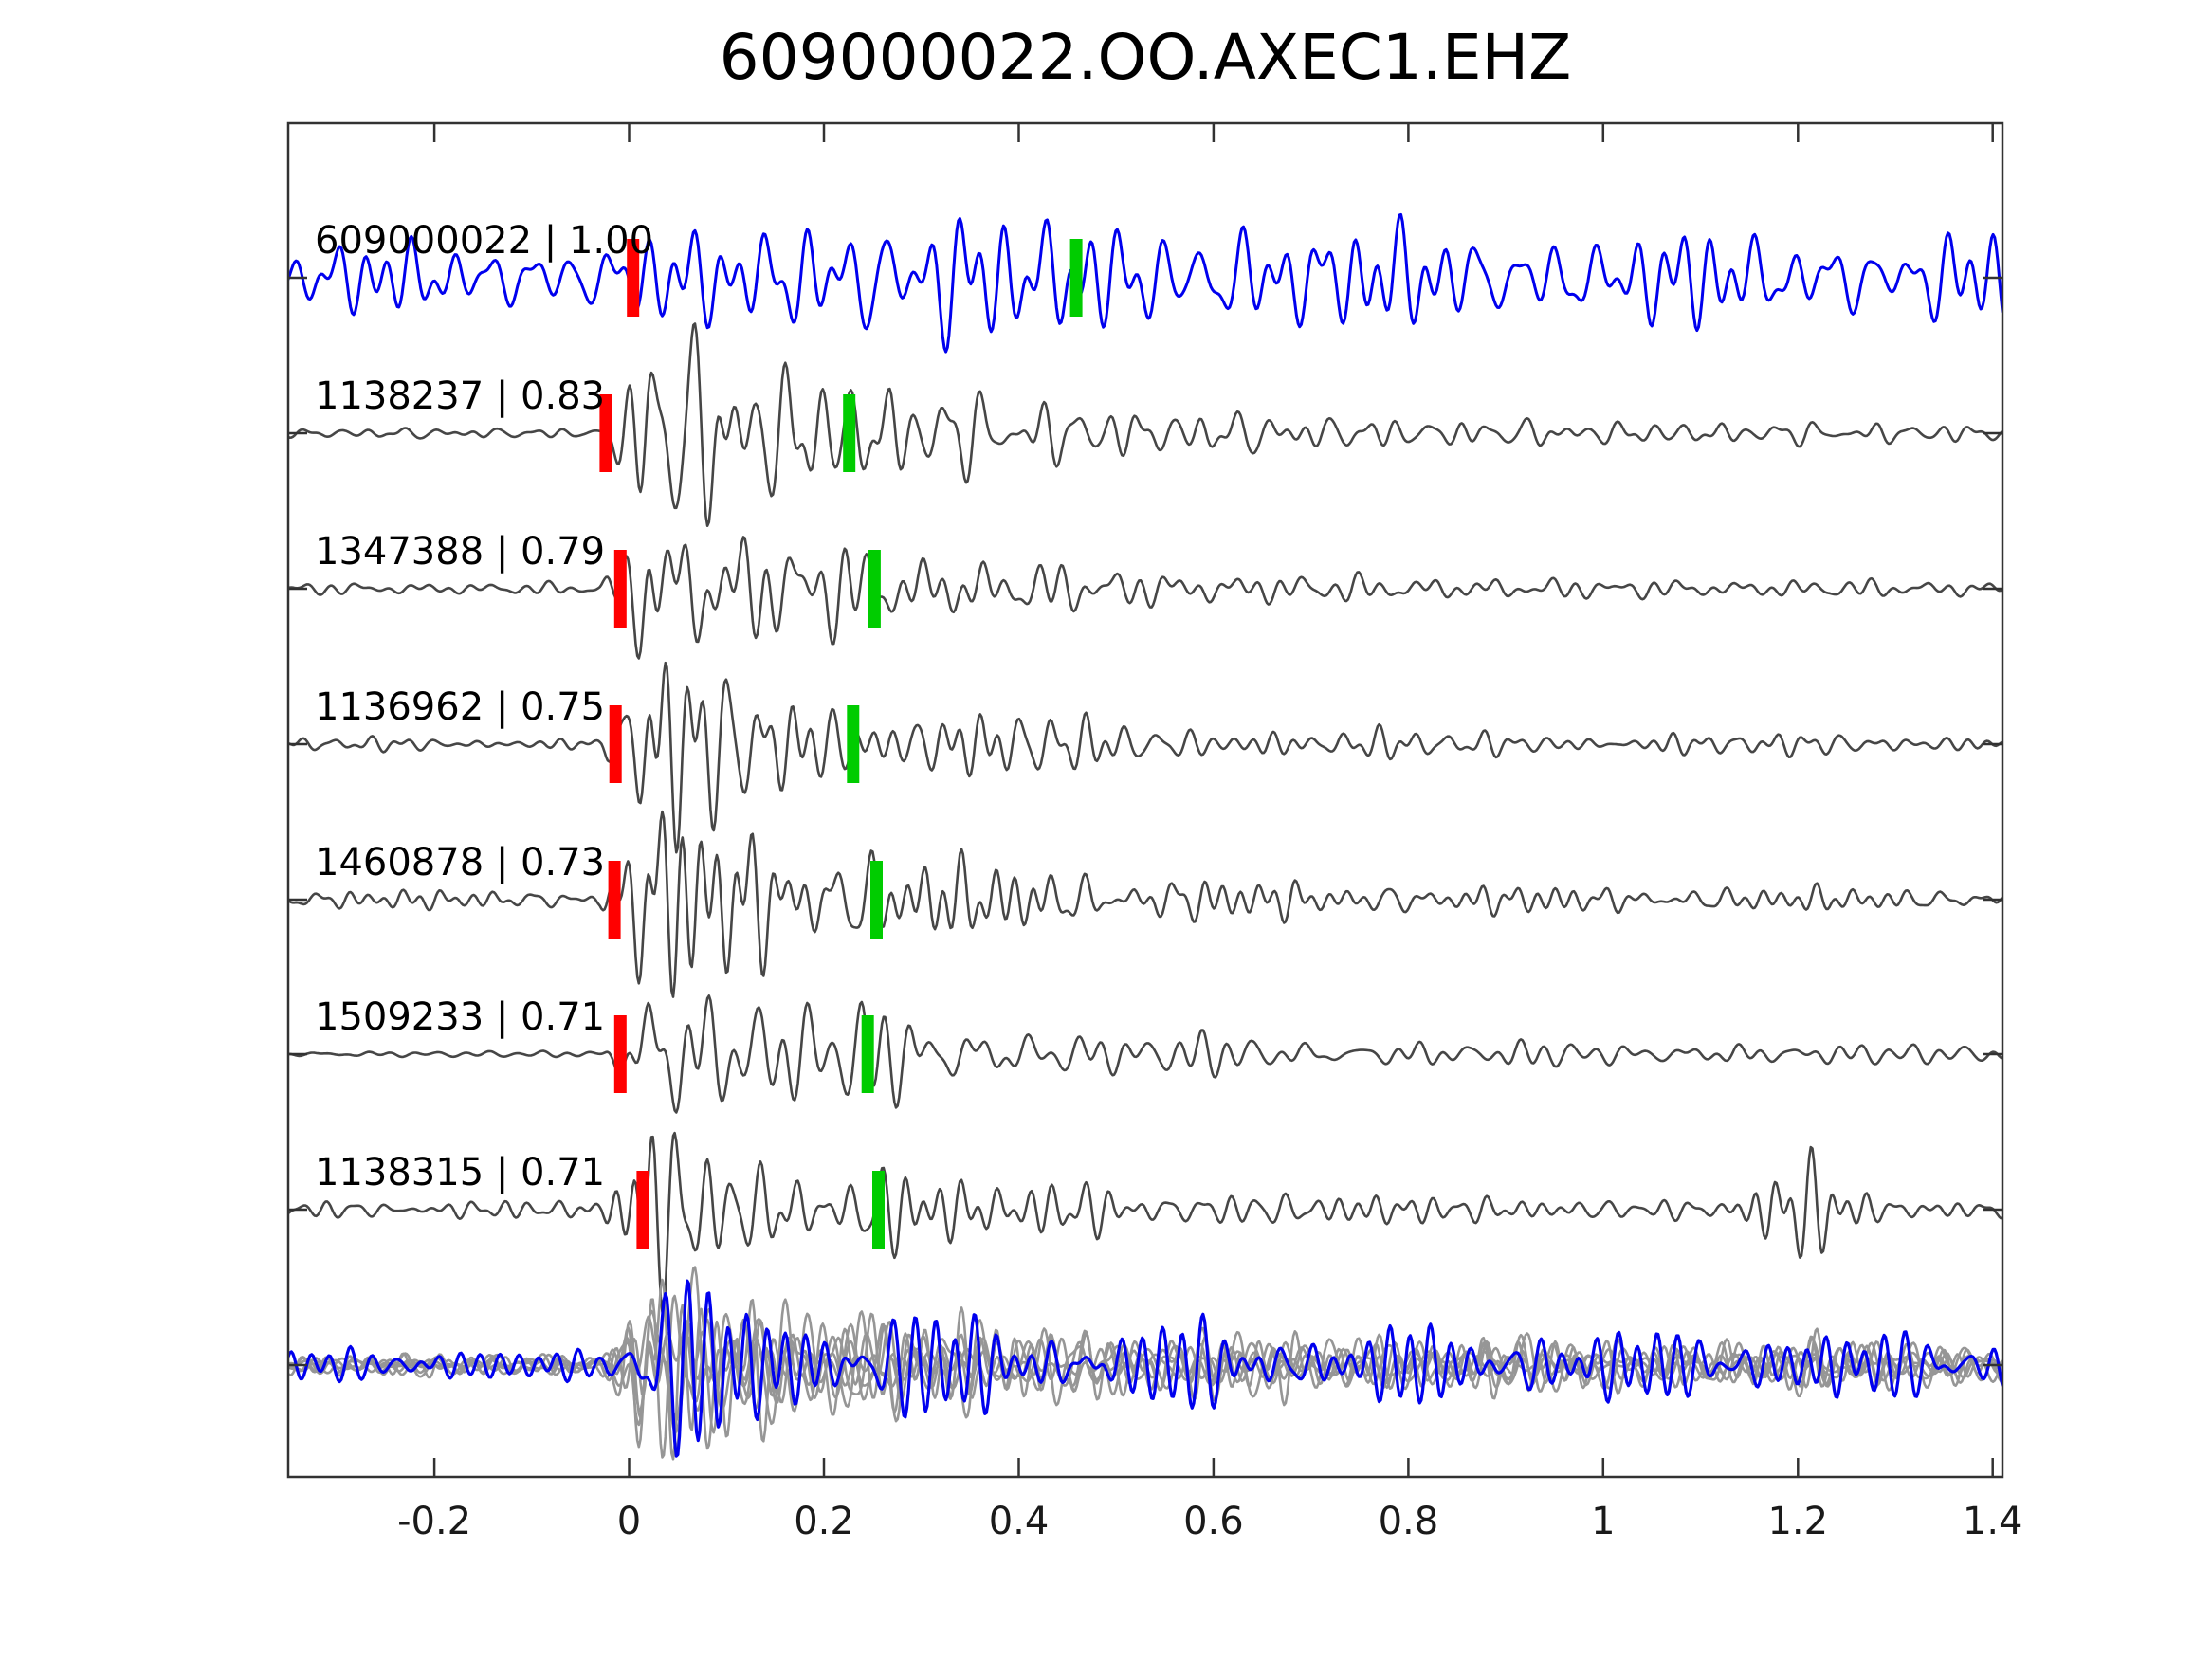  What do you see at coordinates (434, 1521) in the screenshot?
I see `x-tick-label: -0.2` at bounding box center [434, 1521].